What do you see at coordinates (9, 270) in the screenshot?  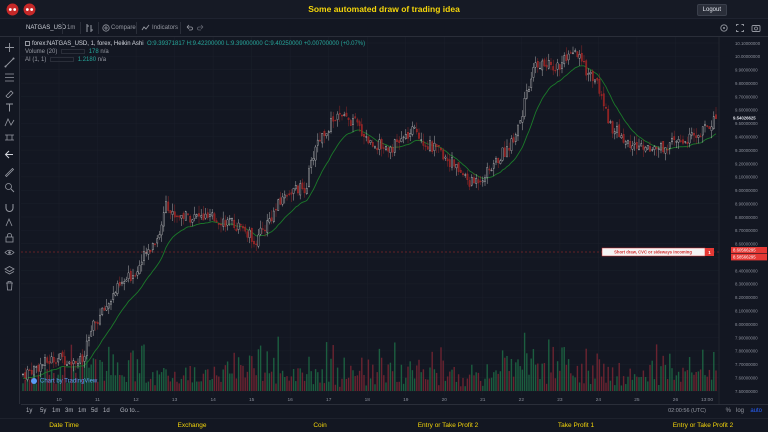 I see `layers-icon` at bounding box center [9, 270].